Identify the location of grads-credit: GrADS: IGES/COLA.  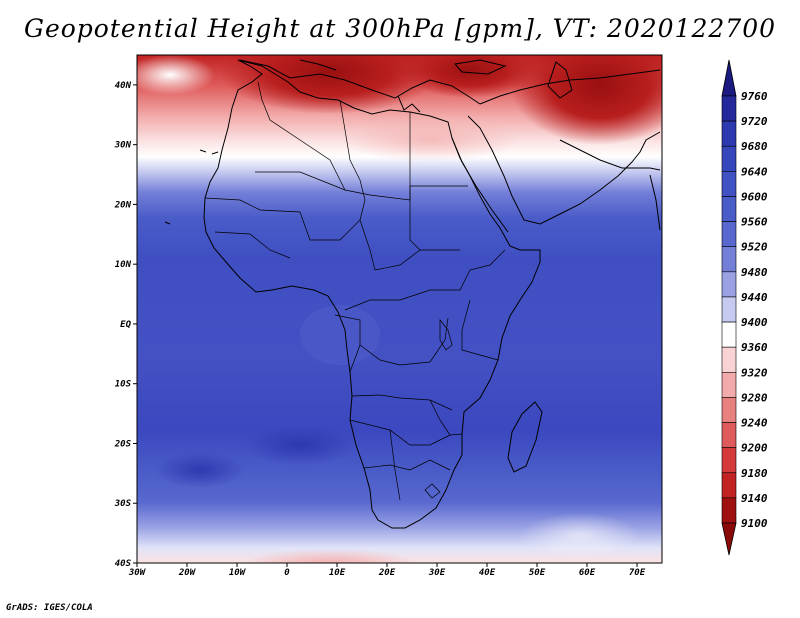
(49, 608).